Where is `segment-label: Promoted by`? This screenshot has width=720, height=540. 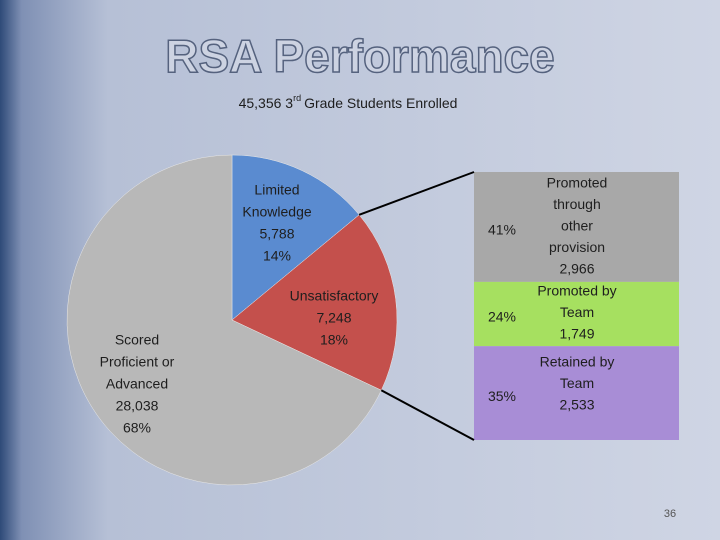
segment-label: Promoted by is located at coordinates (576, 291).